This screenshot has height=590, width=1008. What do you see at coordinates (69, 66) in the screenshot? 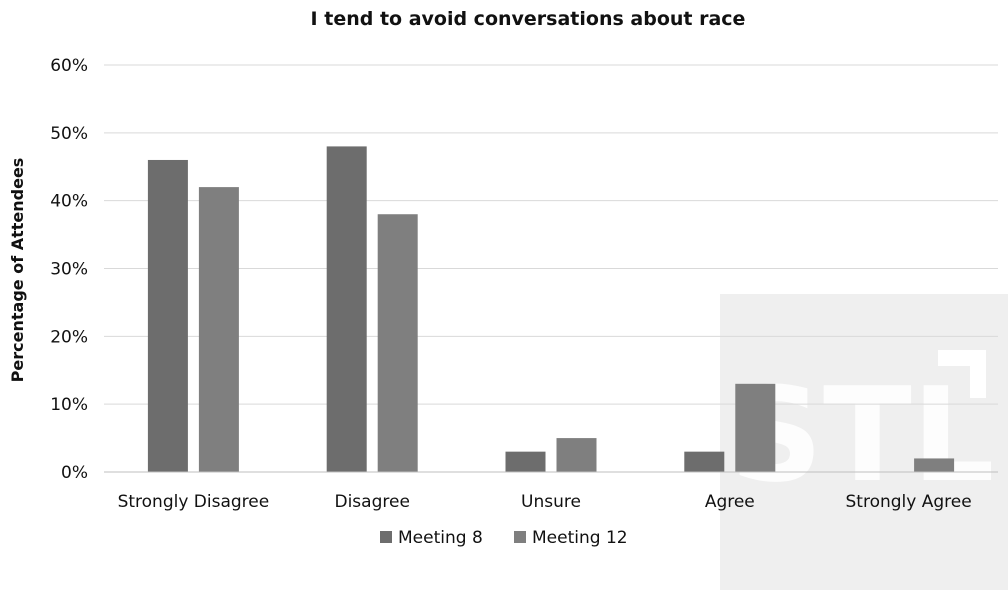
I see `y-tick-label: 60%` at bounding box center [69, 66].